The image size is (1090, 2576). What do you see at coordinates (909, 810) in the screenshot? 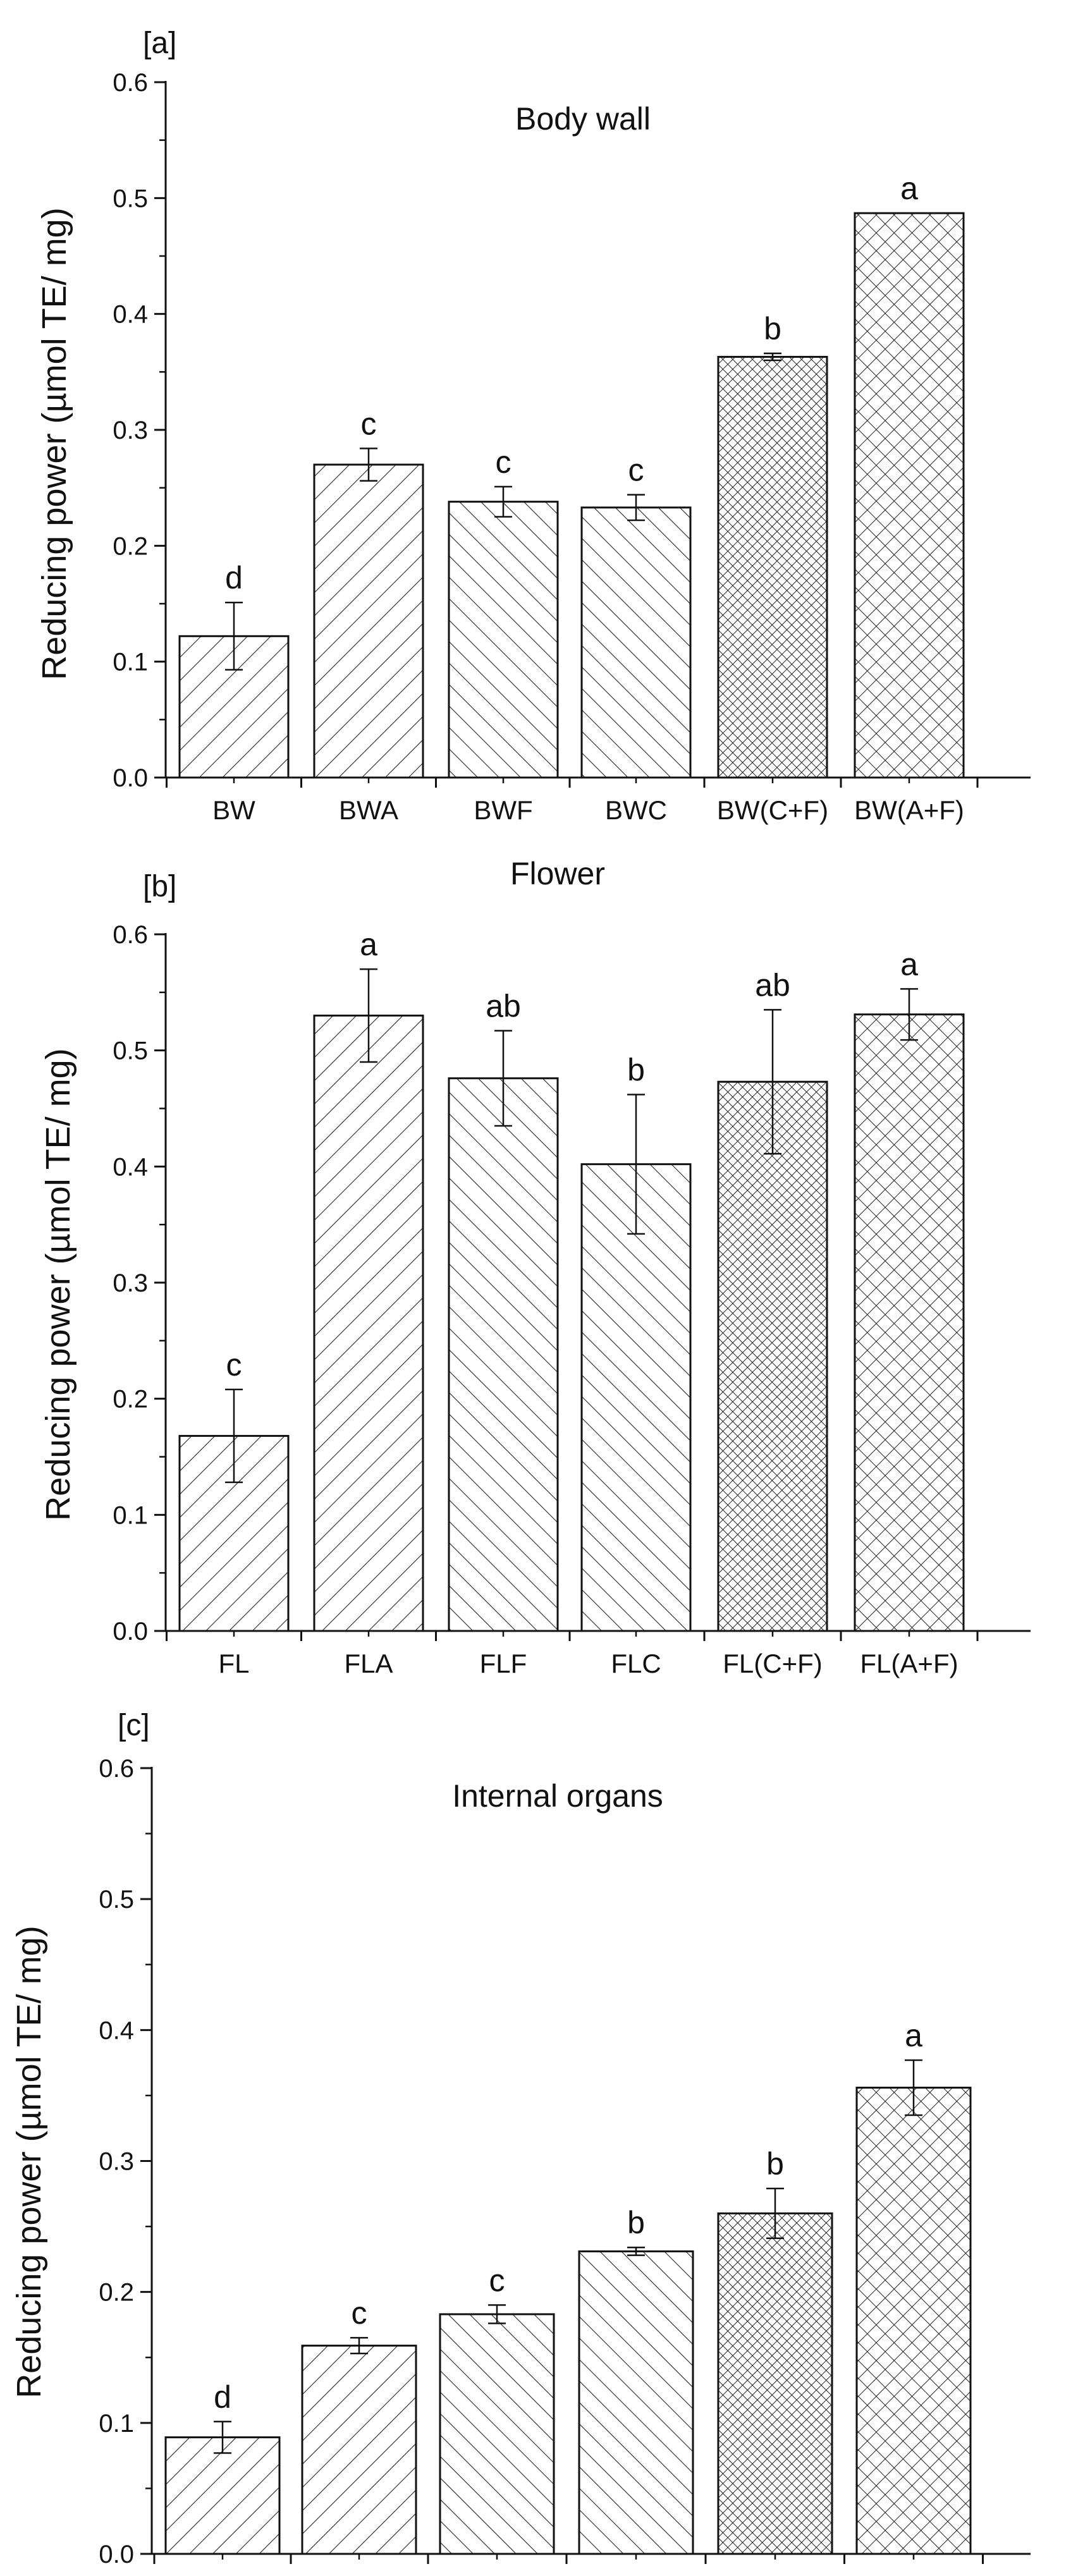
I see `x-tick-label: BW(A+F)` at bounding box center [909, 810].